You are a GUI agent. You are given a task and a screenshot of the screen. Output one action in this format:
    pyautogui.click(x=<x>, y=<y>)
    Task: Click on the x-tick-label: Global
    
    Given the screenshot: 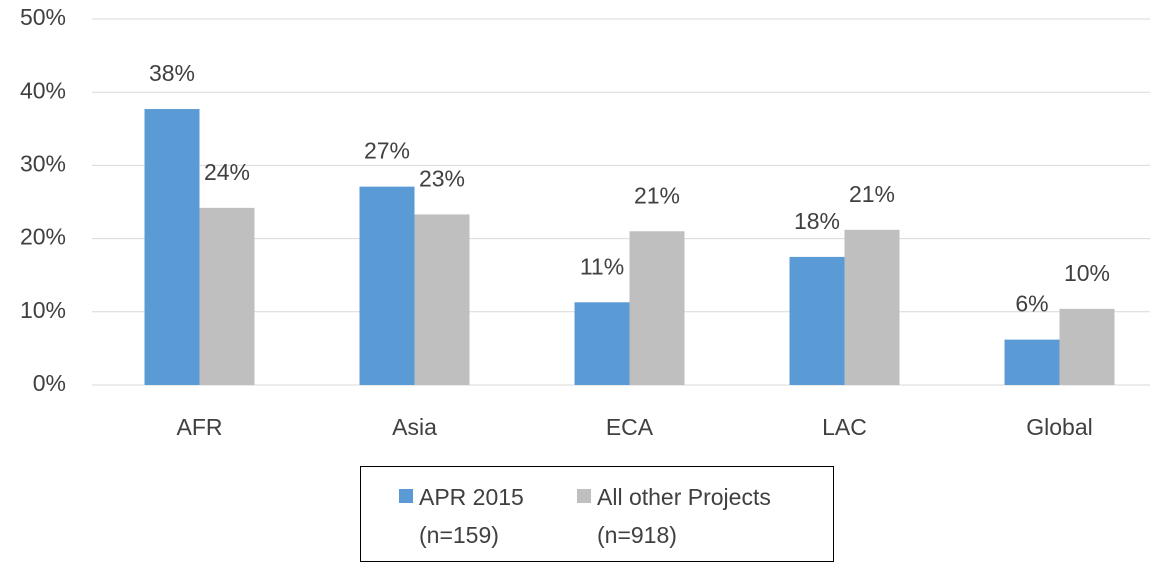 What is the action you would take?
    pyautogui.click(x=1059, y=427)
    